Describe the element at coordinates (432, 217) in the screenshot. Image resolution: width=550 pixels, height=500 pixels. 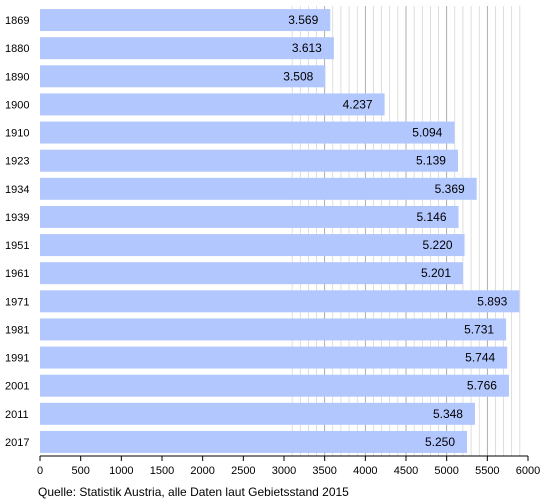
I see `value-label: 5.146` at that location.